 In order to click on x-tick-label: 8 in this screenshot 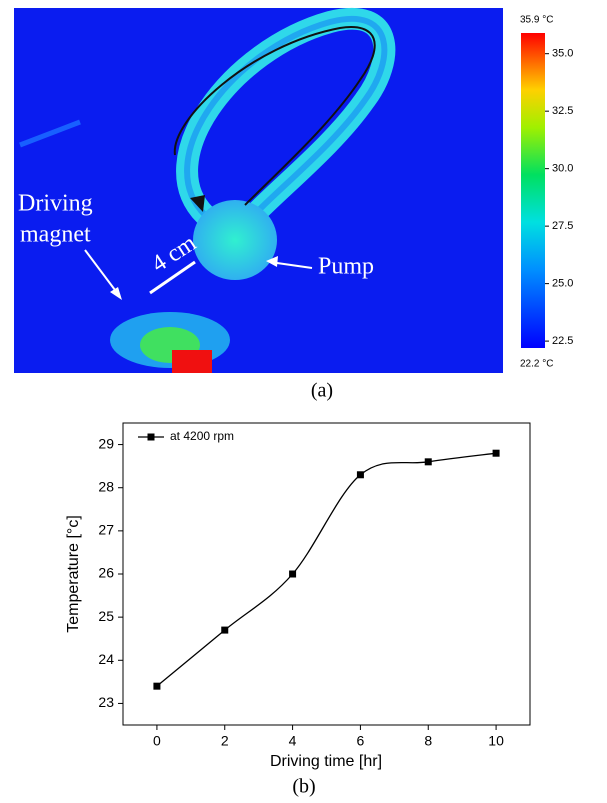, I will do `click(428, 741)`.